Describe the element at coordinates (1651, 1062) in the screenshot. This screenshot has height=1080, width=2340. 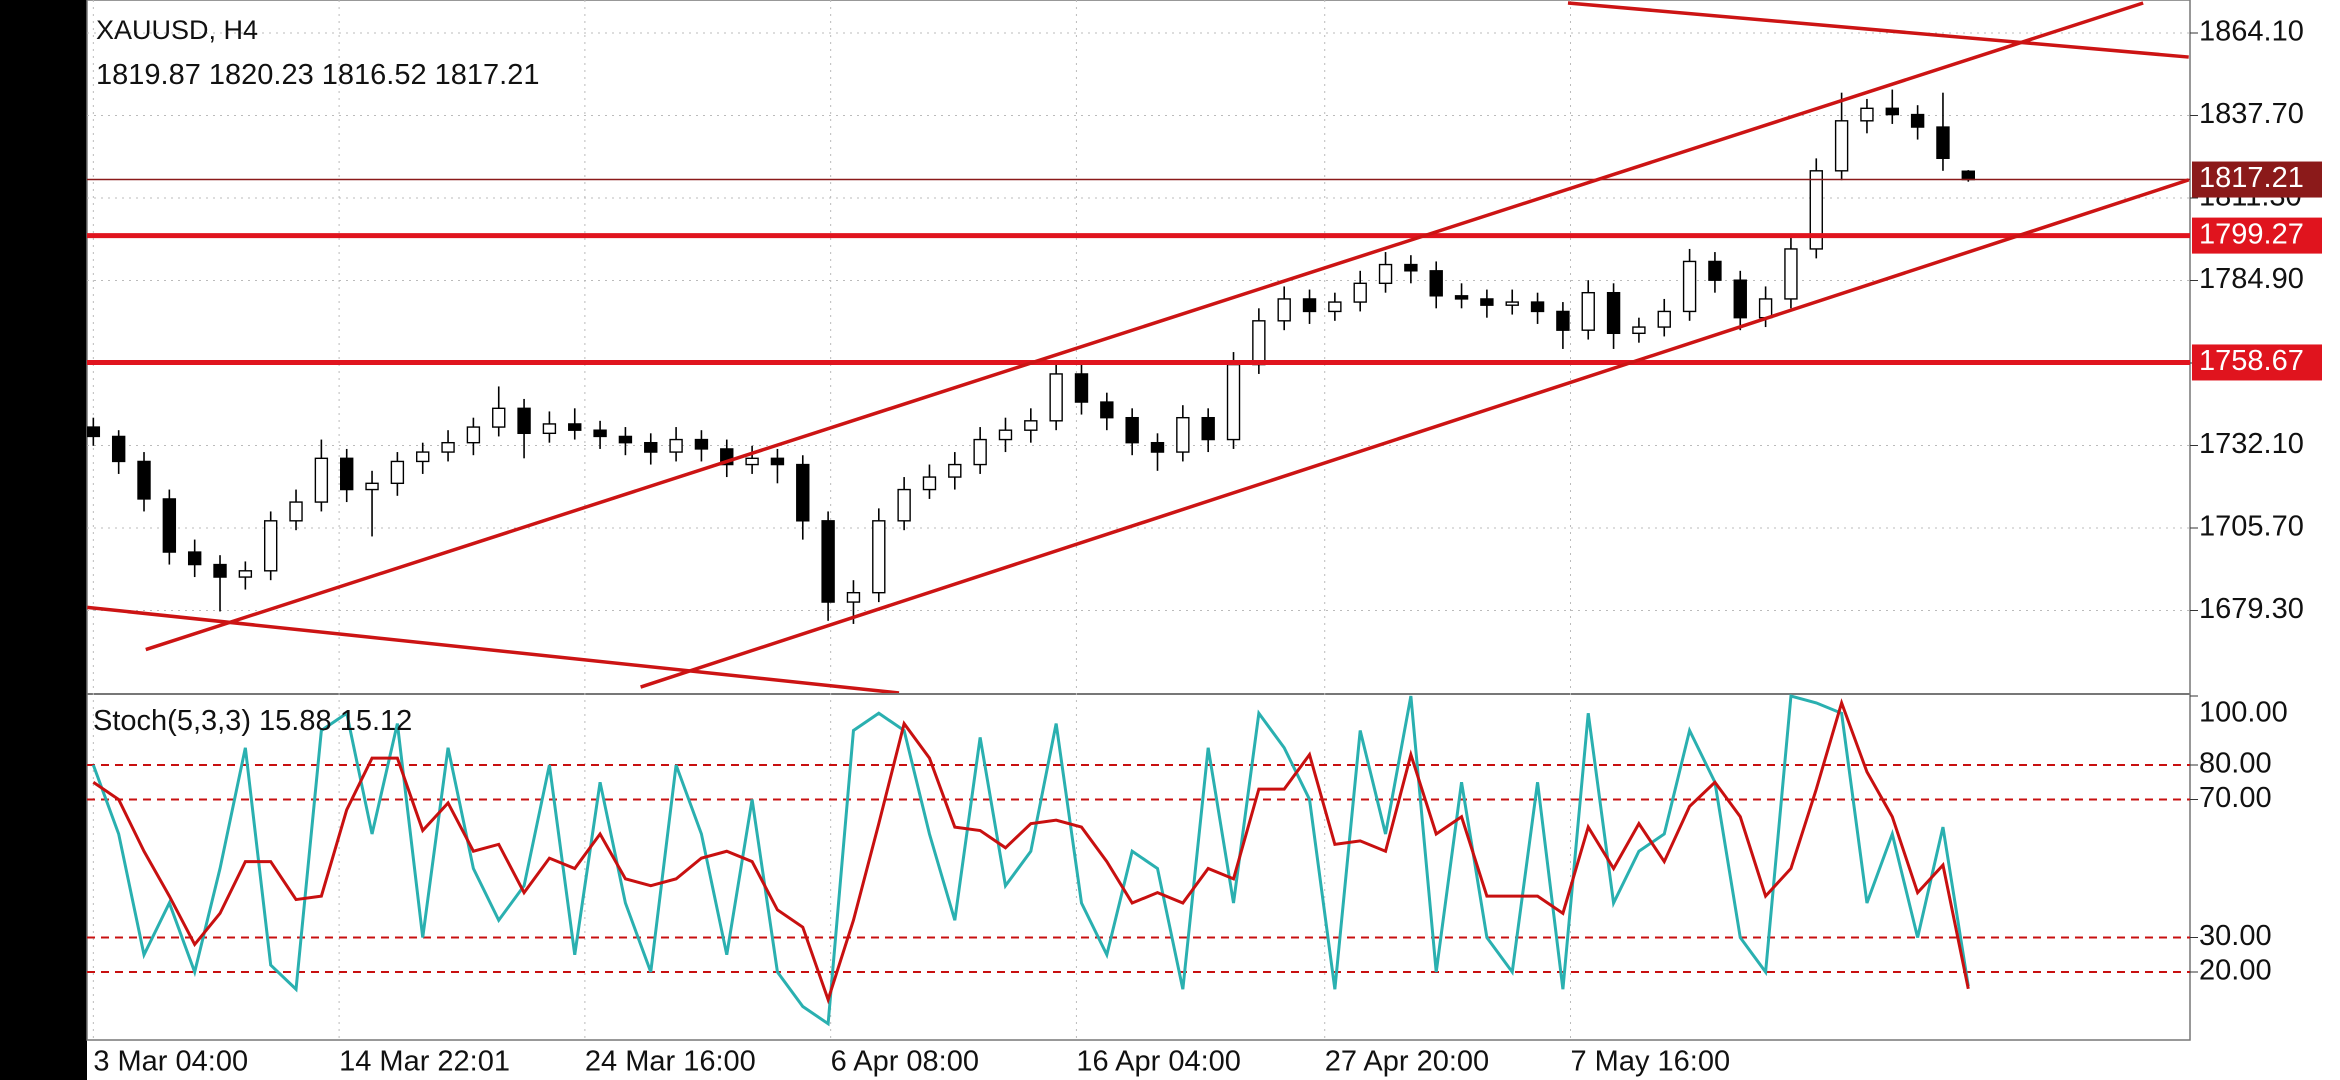
I see `x-tick-label: 7 May 16:00` at that location.